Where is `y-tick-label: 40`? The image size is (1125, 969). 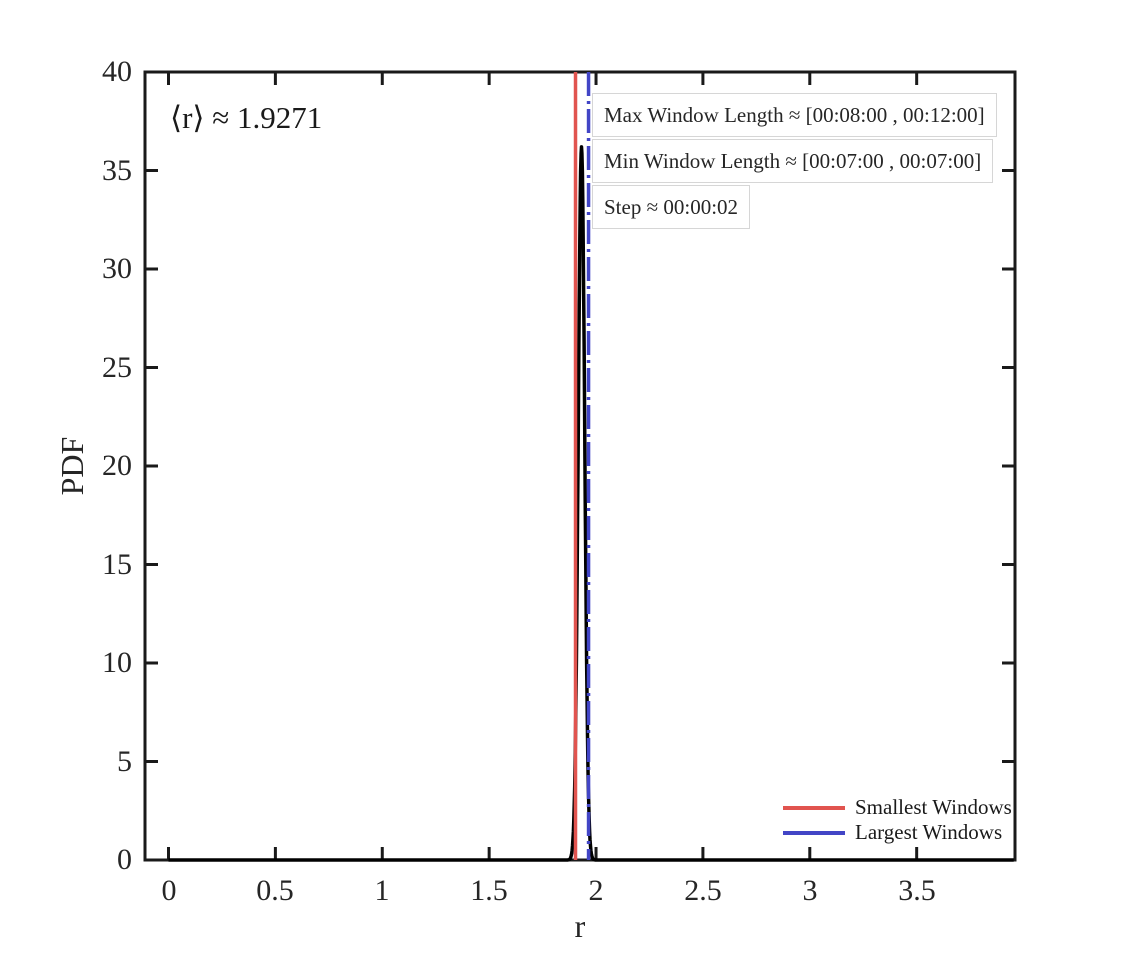
y-tick-label: 40 is located at coordinates (117, 71).